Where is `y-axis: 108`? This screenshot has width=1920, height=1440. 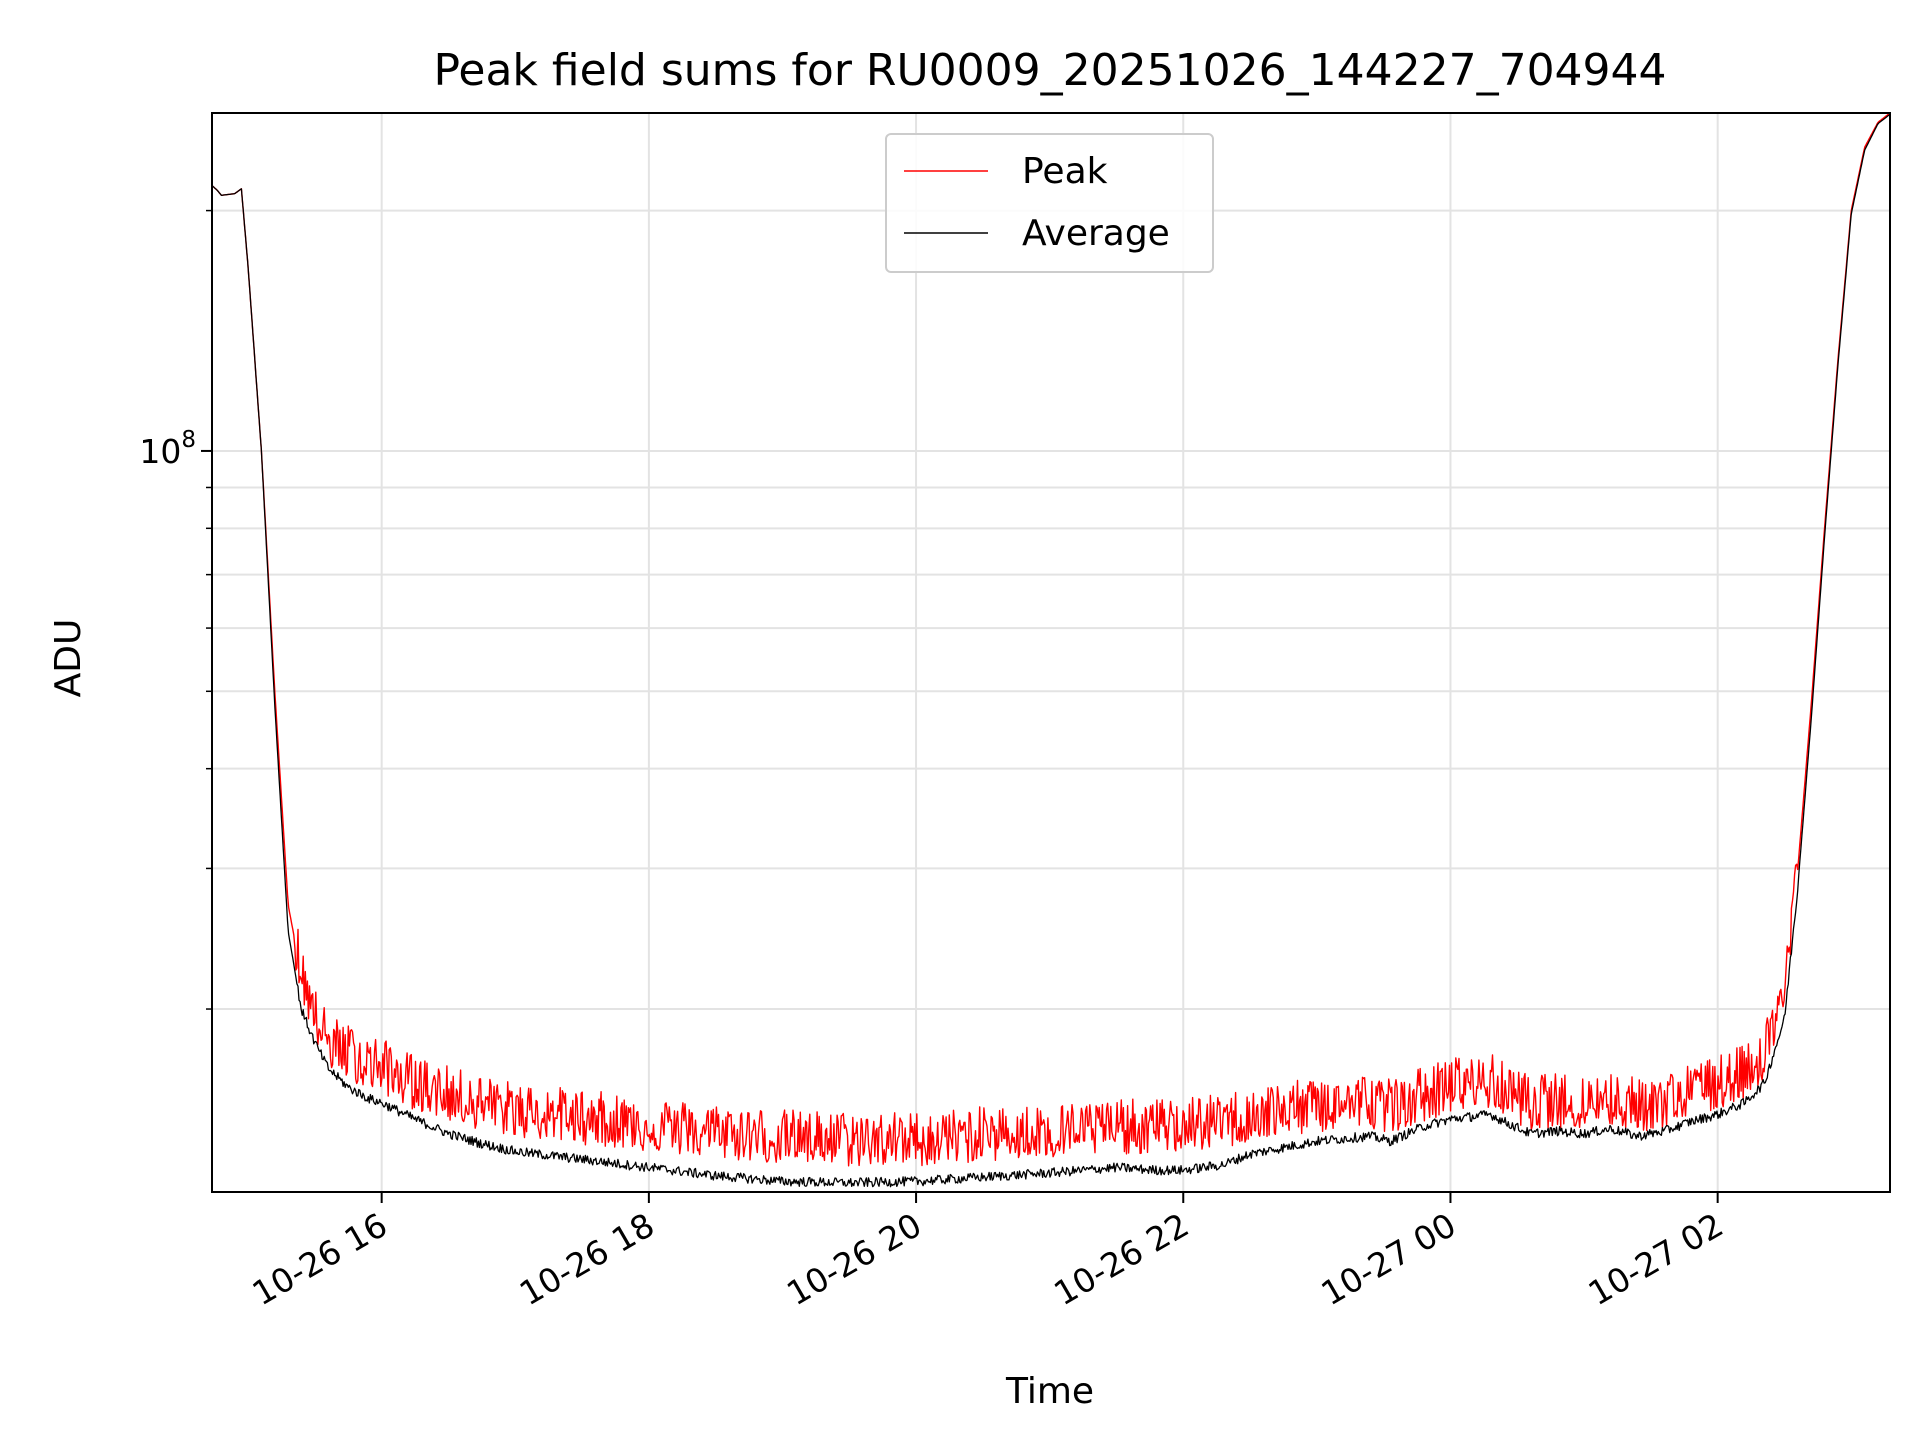
y-axis: 108 is located at coordinates (175, 609).